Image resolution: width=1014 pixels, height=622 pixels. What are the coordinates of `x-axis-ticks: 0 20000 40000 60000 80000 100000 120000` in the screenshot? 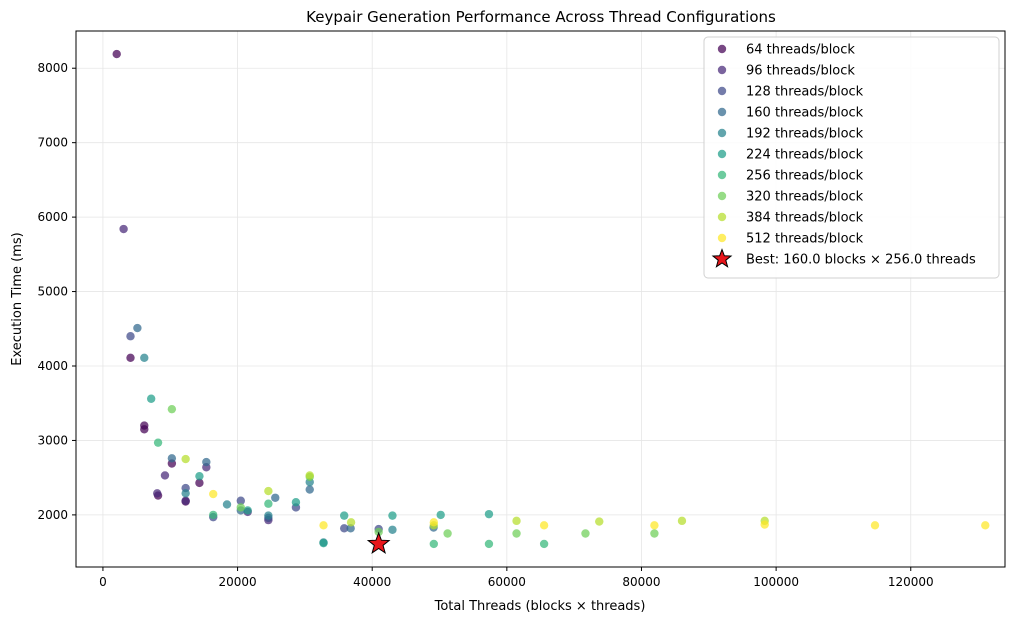 It's located at (516, 578).